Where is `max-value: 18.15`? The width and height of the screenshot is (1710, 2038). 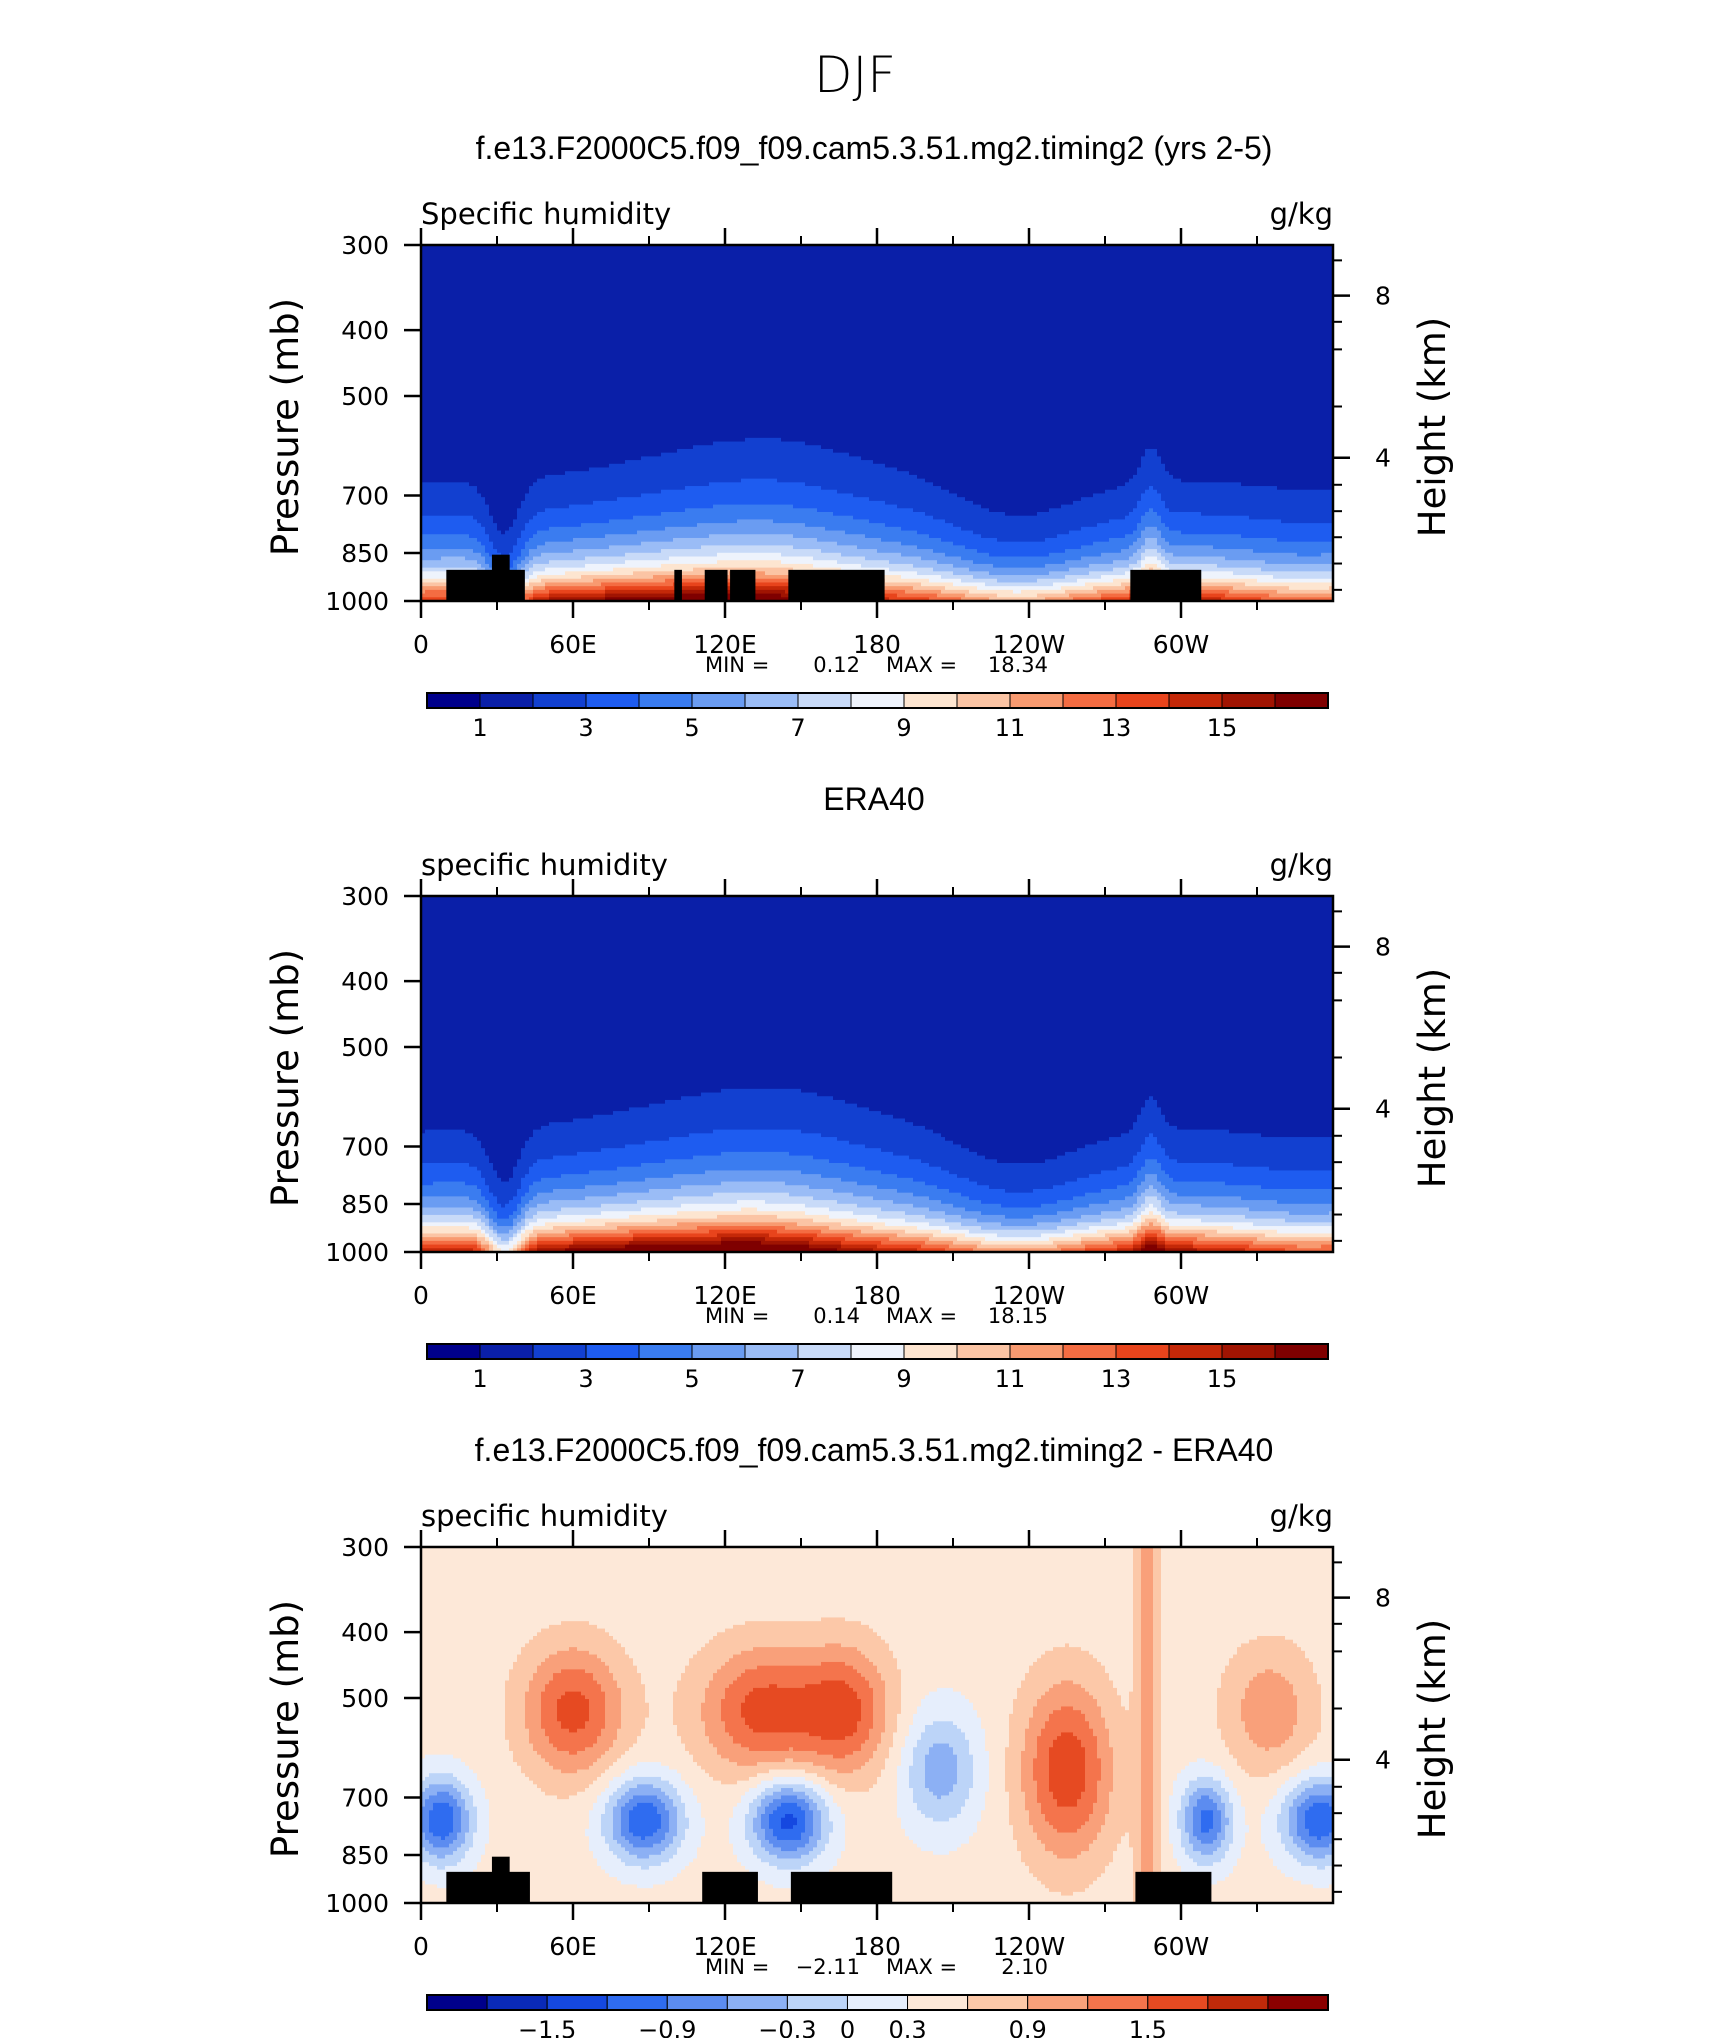 max-value: 18.15 is located at coordinates (1018, 1316).